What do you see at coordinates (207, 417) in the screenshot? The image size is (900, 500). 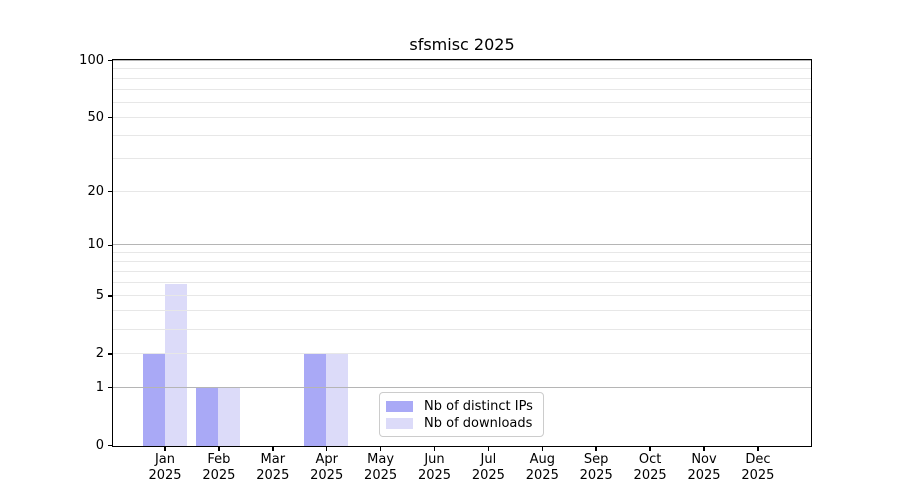 I see `bar-distinct-ips-feb` at bounding box center [207, 417].